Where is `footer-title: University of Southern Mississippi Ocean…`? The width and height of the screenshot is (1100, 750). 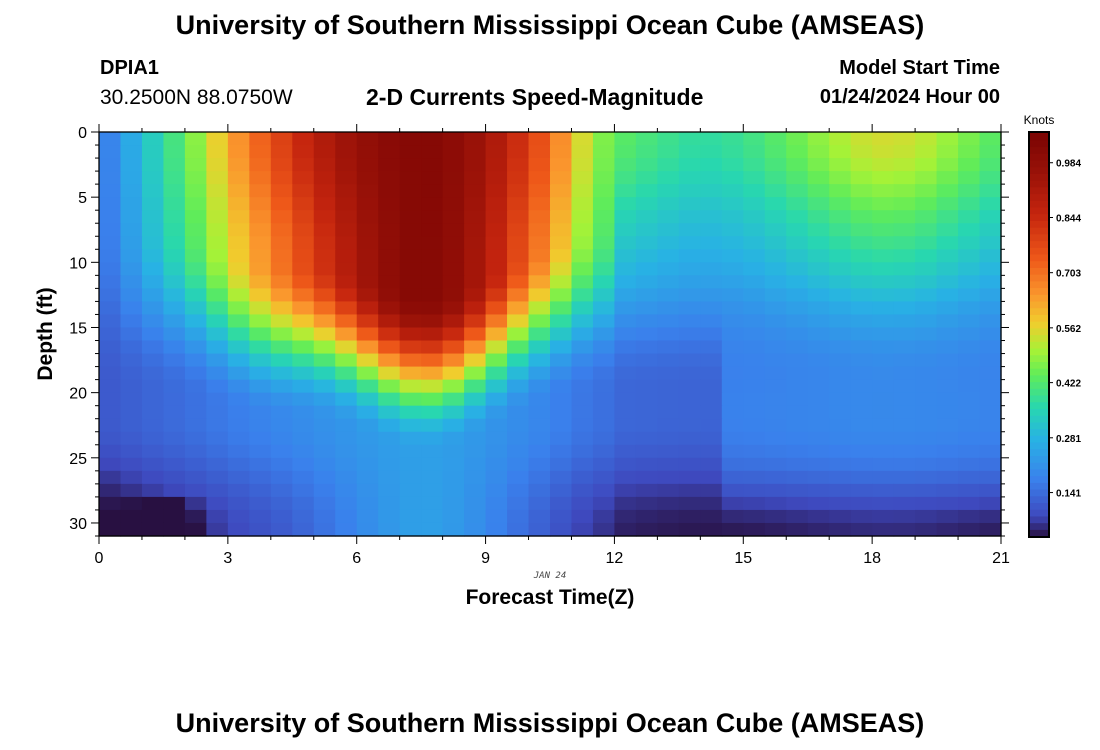
footer-title: University of Southern Mississippi Ocean… is located at coordinates (550, 723).